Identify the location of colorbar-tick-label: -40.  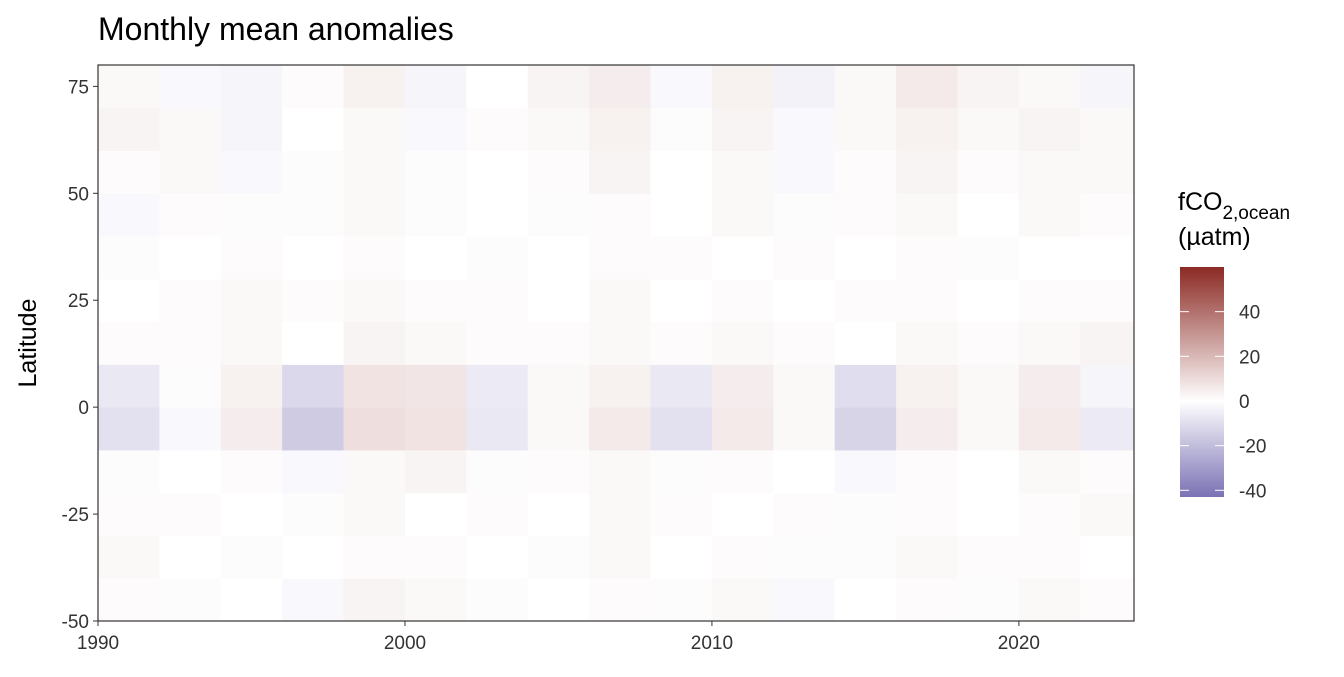
(1252, 491).